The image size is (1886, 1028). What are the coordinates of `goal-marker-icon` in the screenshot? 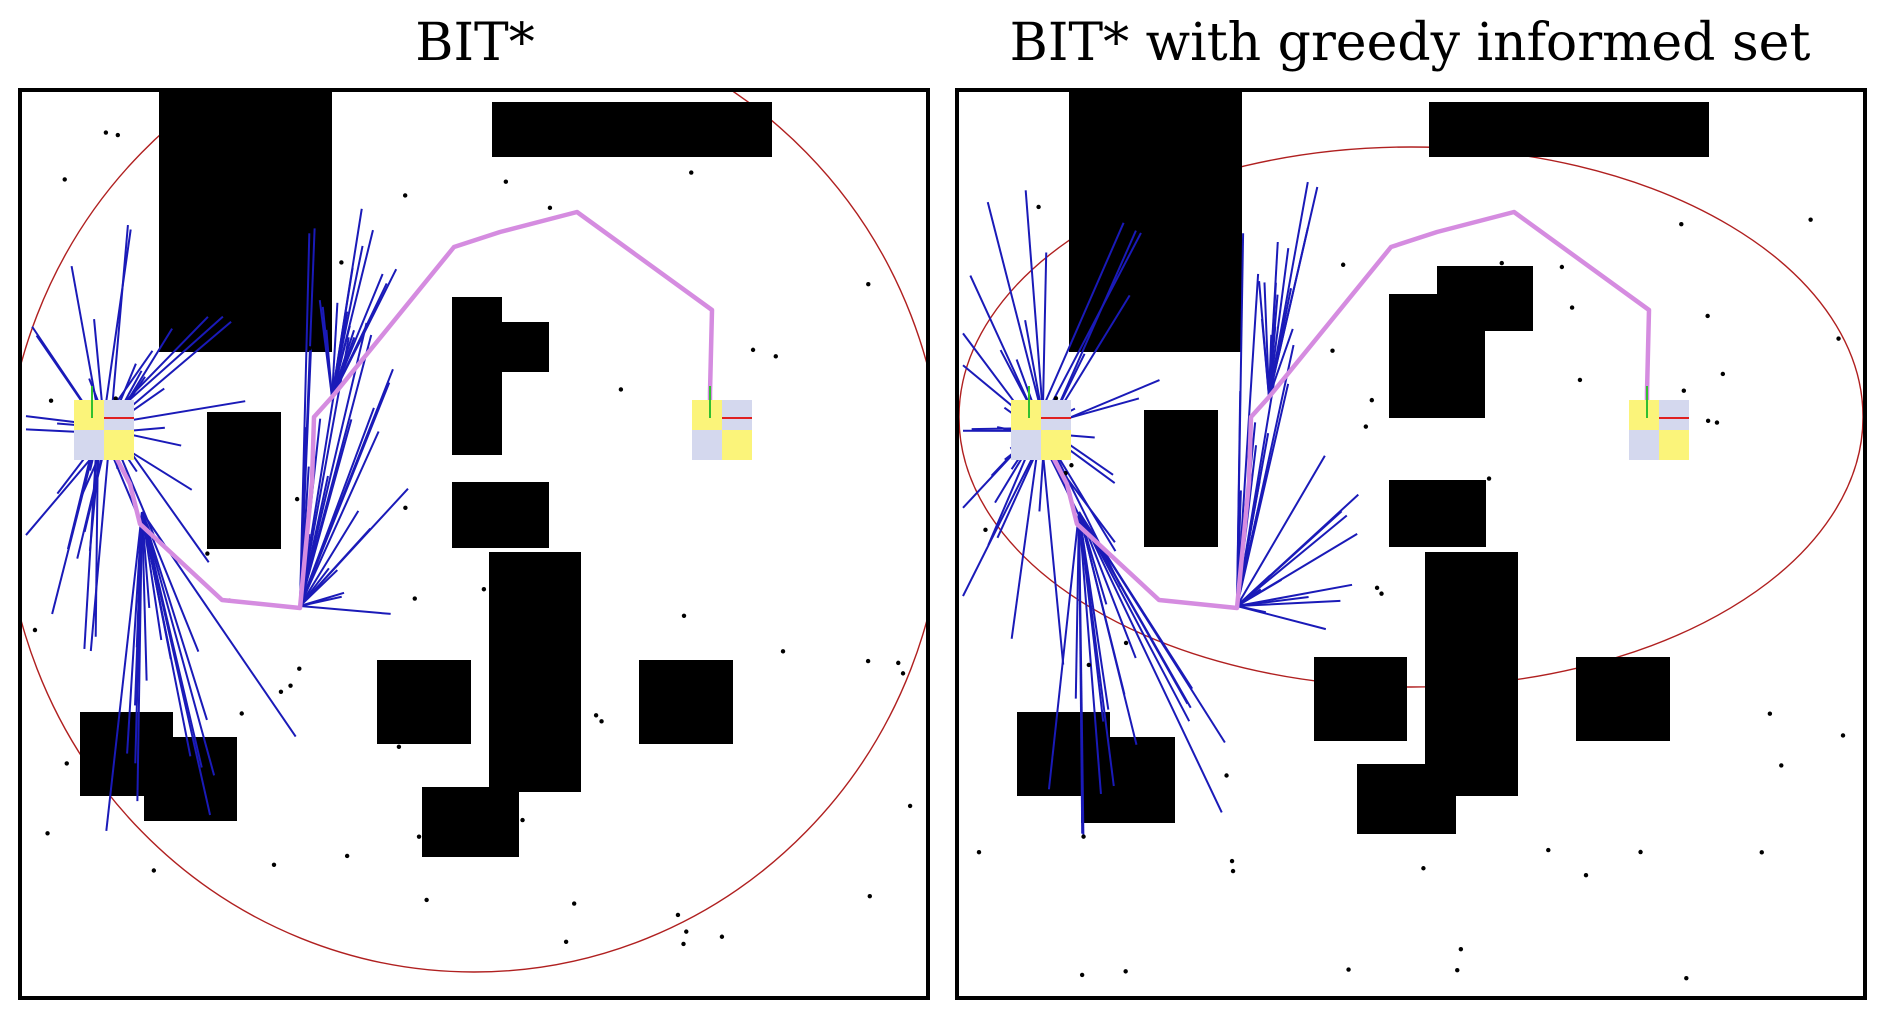 It's located at (722, 423).